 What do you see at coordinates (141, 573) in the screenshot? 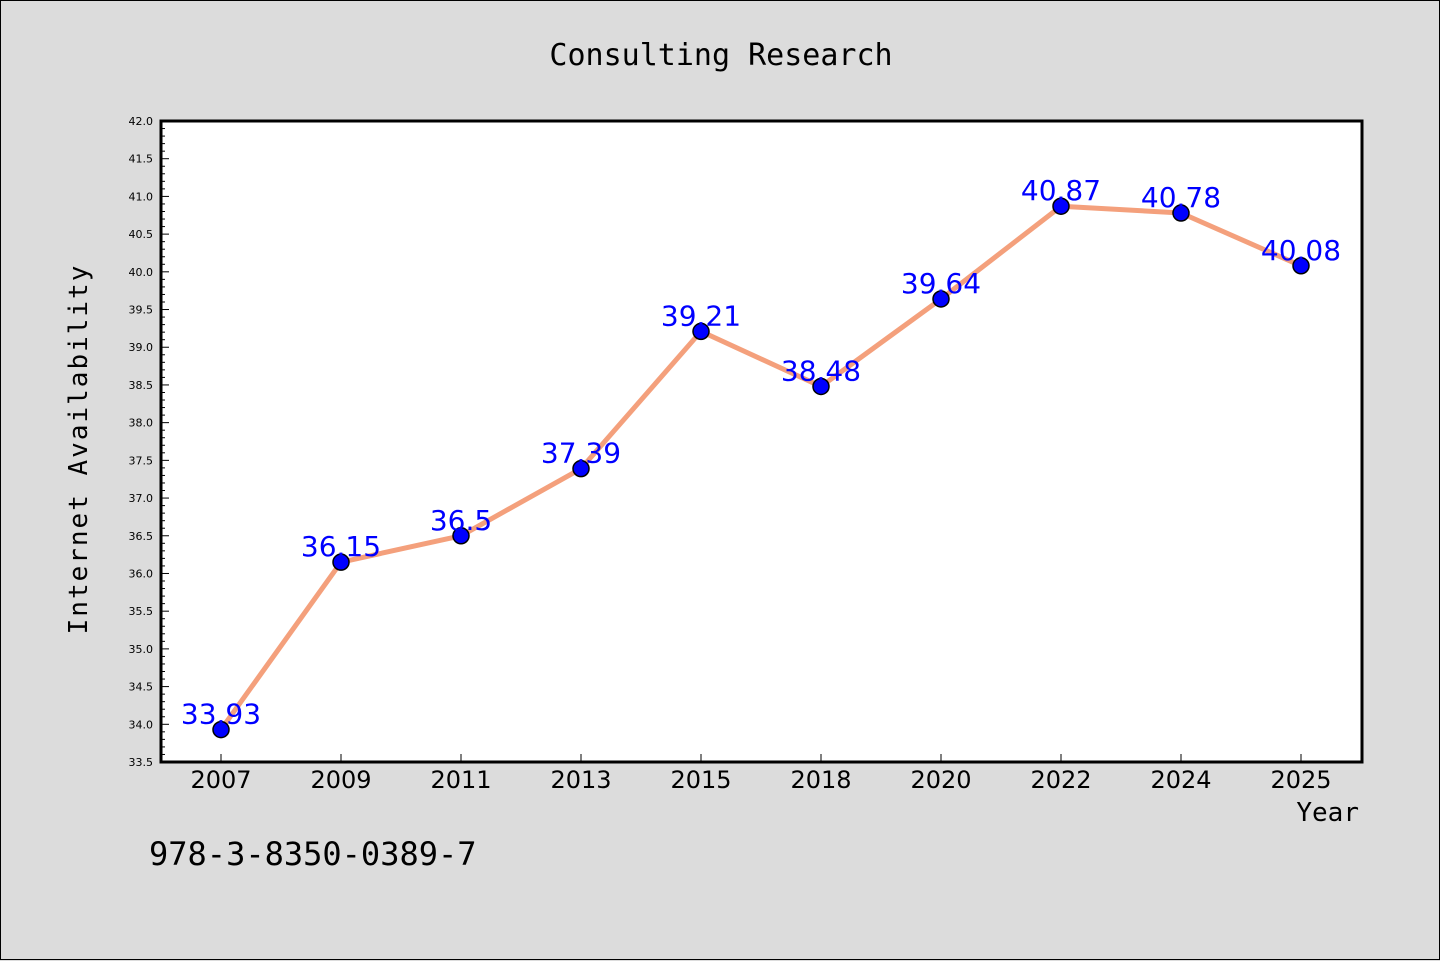
I see `y-tick-label: 36.0` at bounding box center [141, 573].